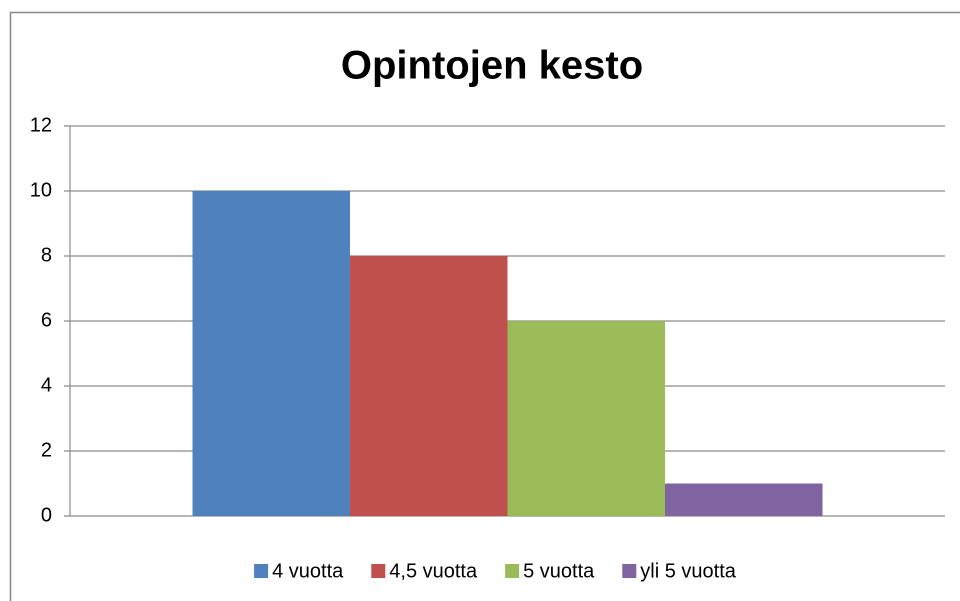  What do you see at coordinates (46, 515) in the screenshot?
I see `y-tick-label: 0` at bounding box center [46, 515].